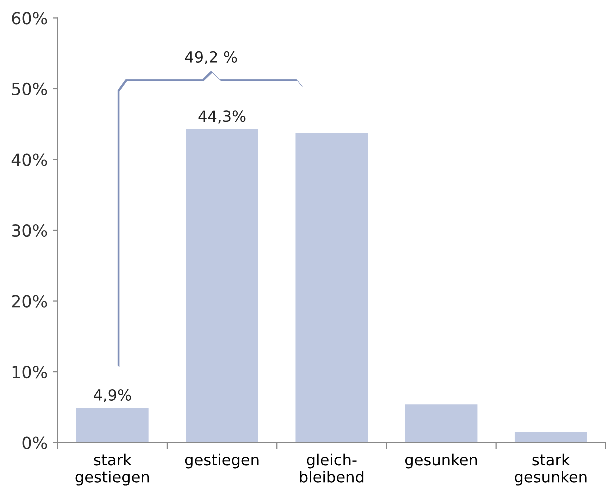 The image size is (609, 492). What do you see at coordinates (222, 117) in the screenshot?
I see `data-label: 44,3%` at bounding box center [222, 117].